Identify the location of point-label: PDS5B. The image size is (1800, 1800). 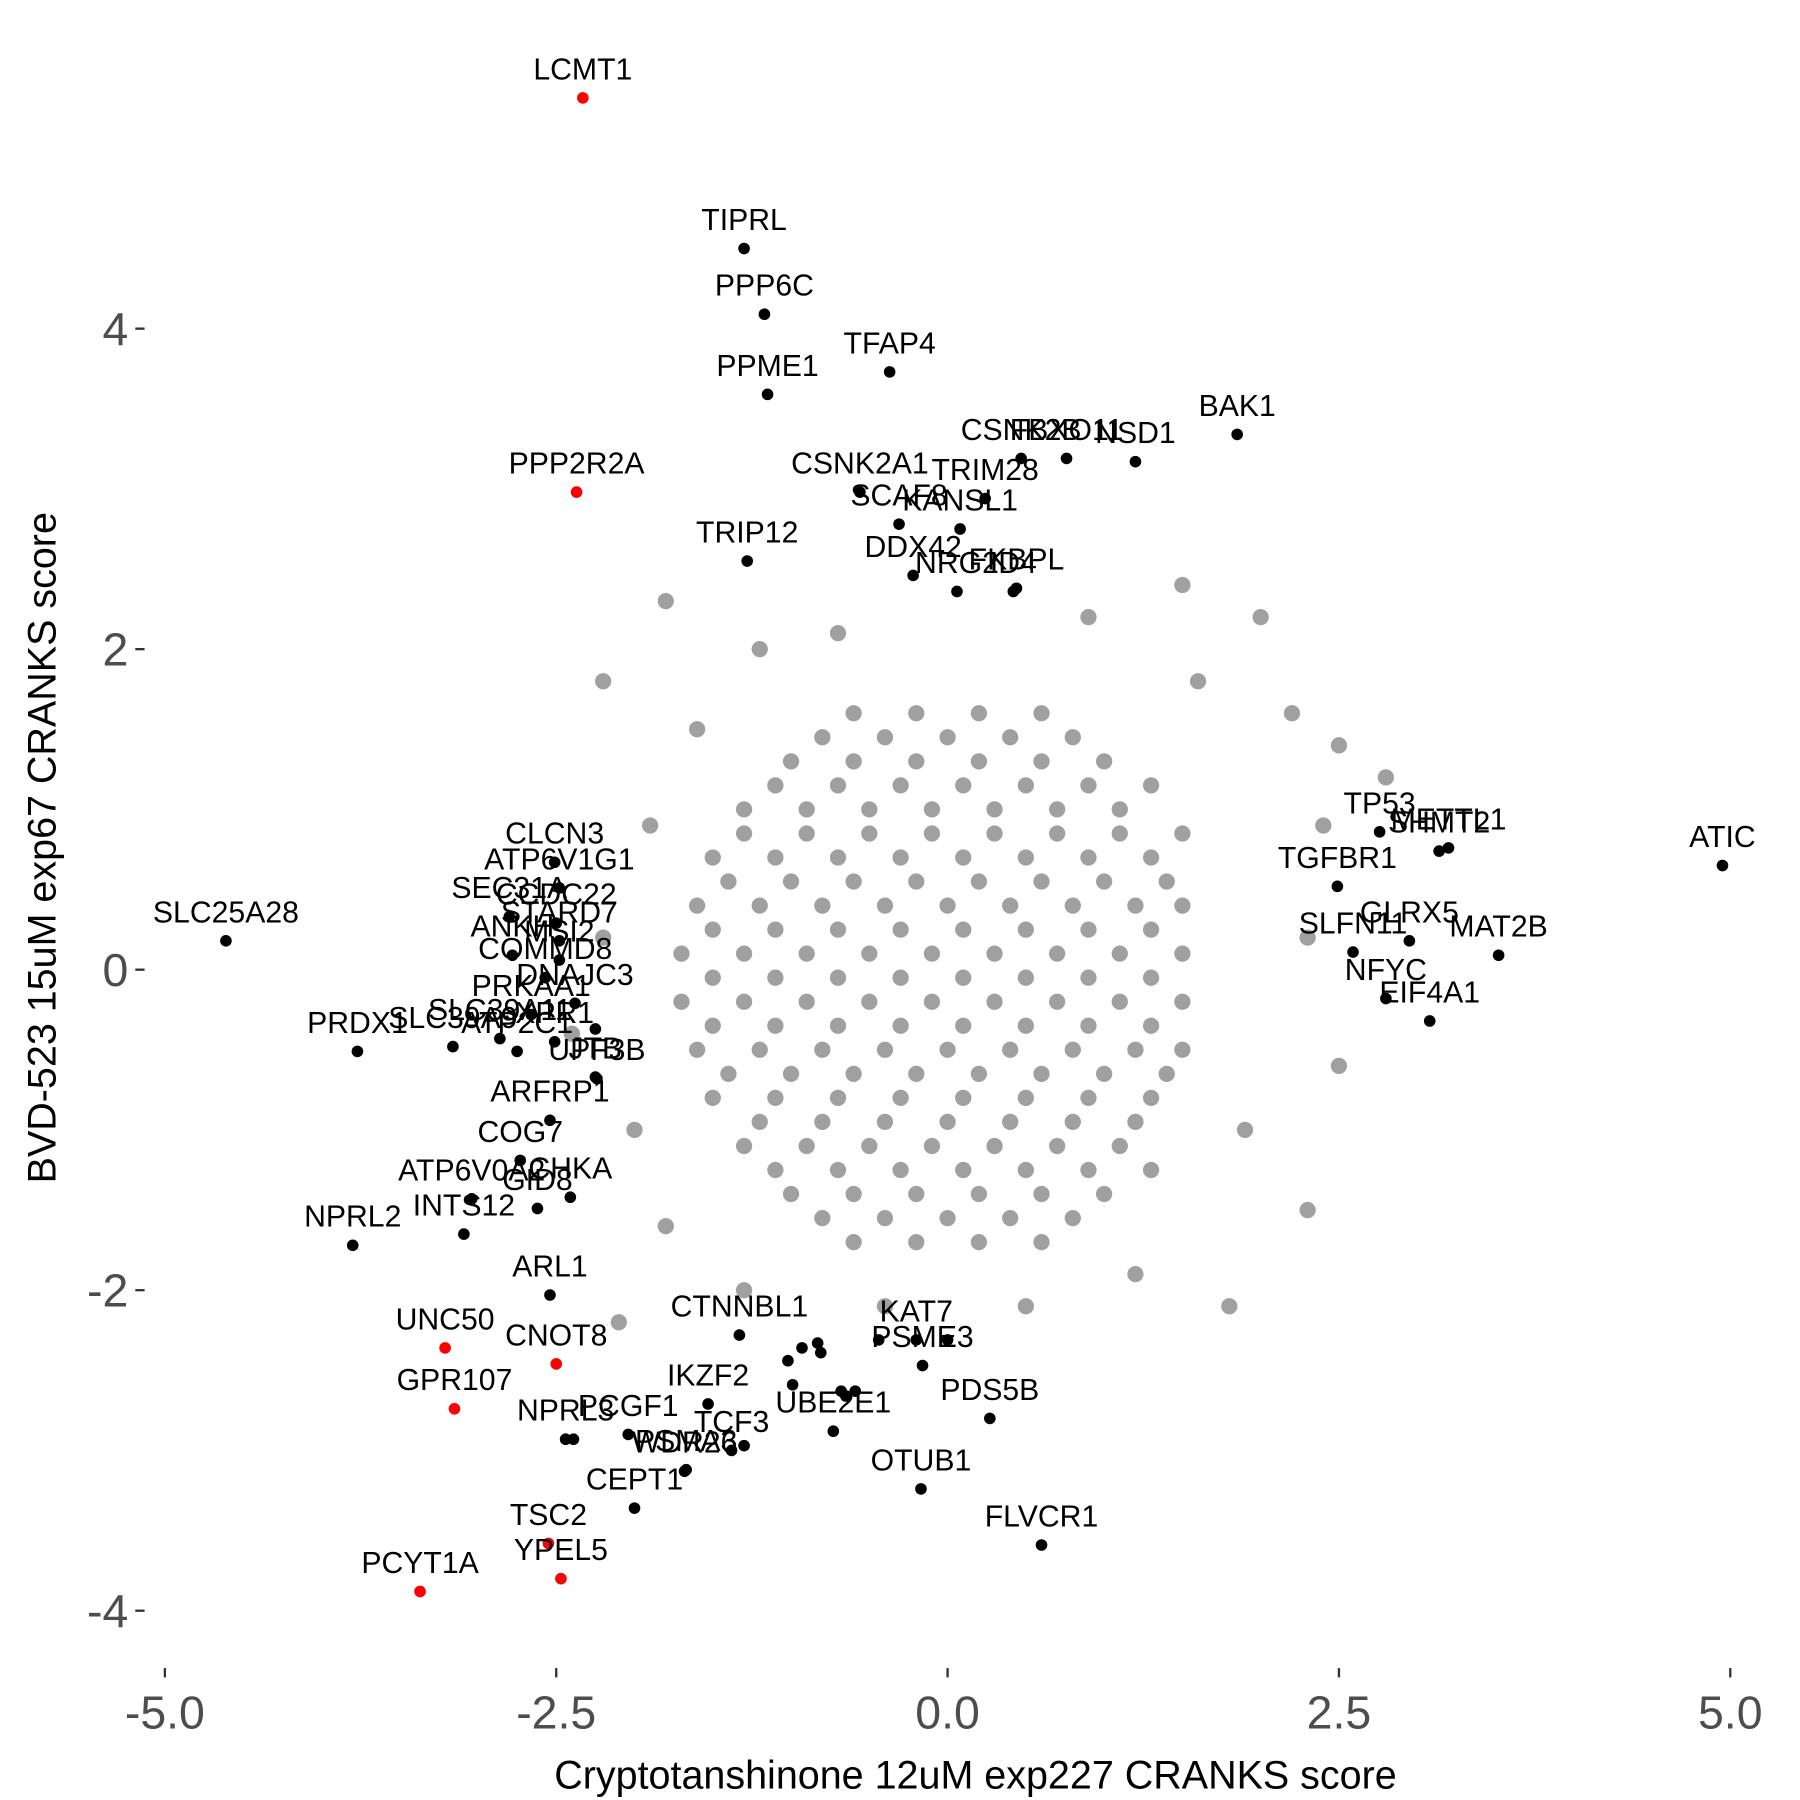
(989, 1390).